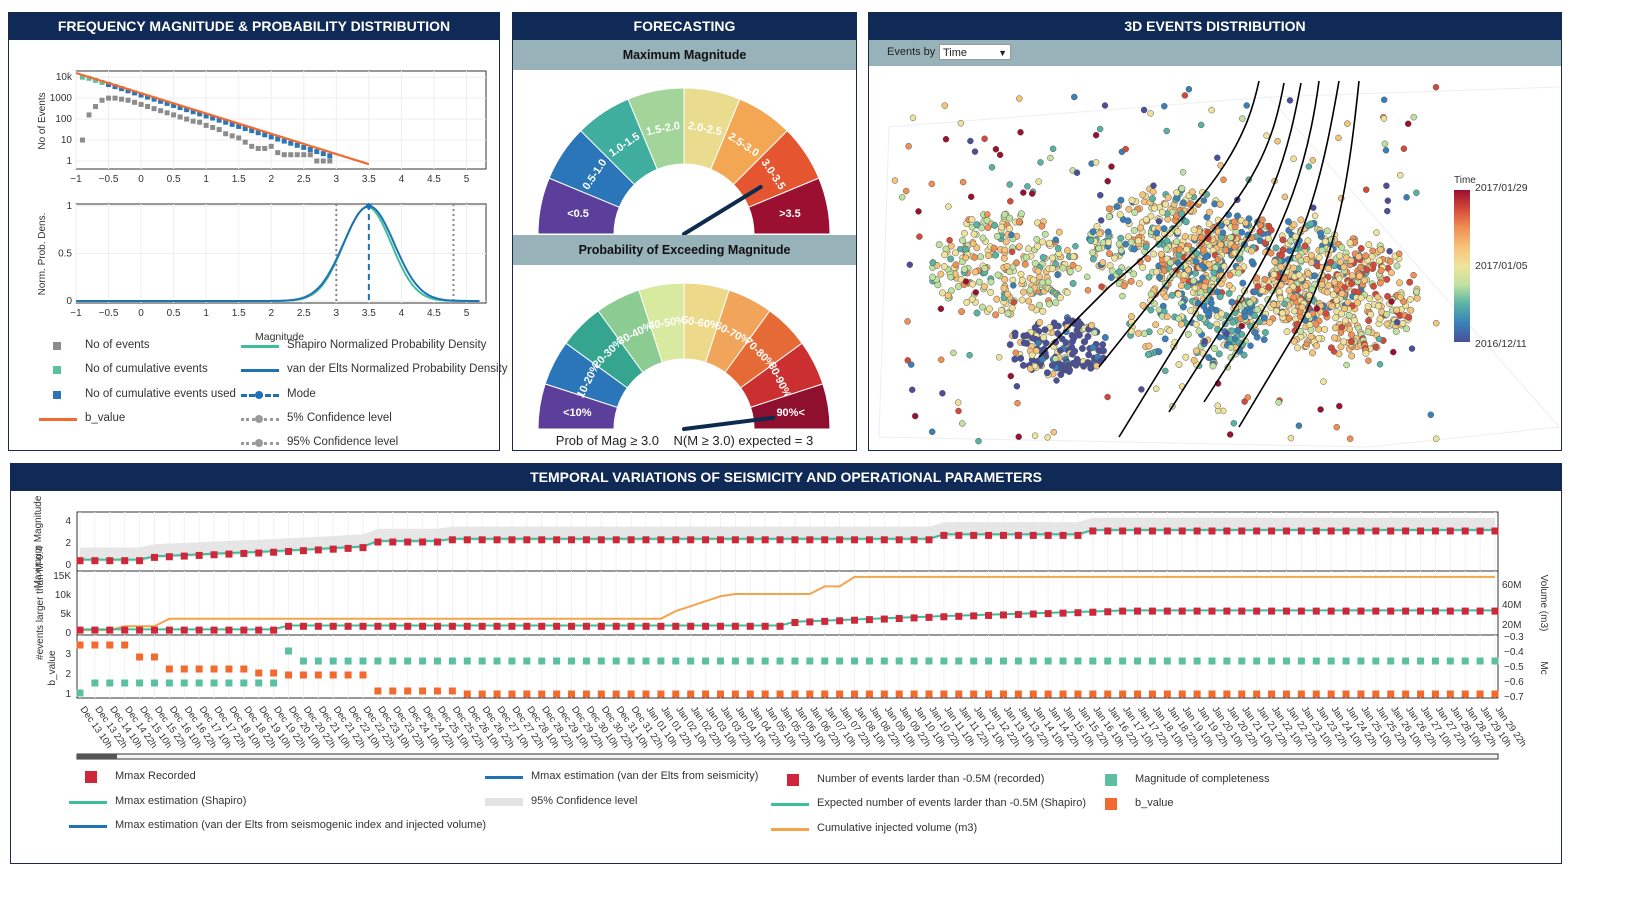  What do you see at coordinates (684, 250) in the screenshot?
I see `probability-title: Probability of Exceeding Magnitude` at bounding box center [684, 250].